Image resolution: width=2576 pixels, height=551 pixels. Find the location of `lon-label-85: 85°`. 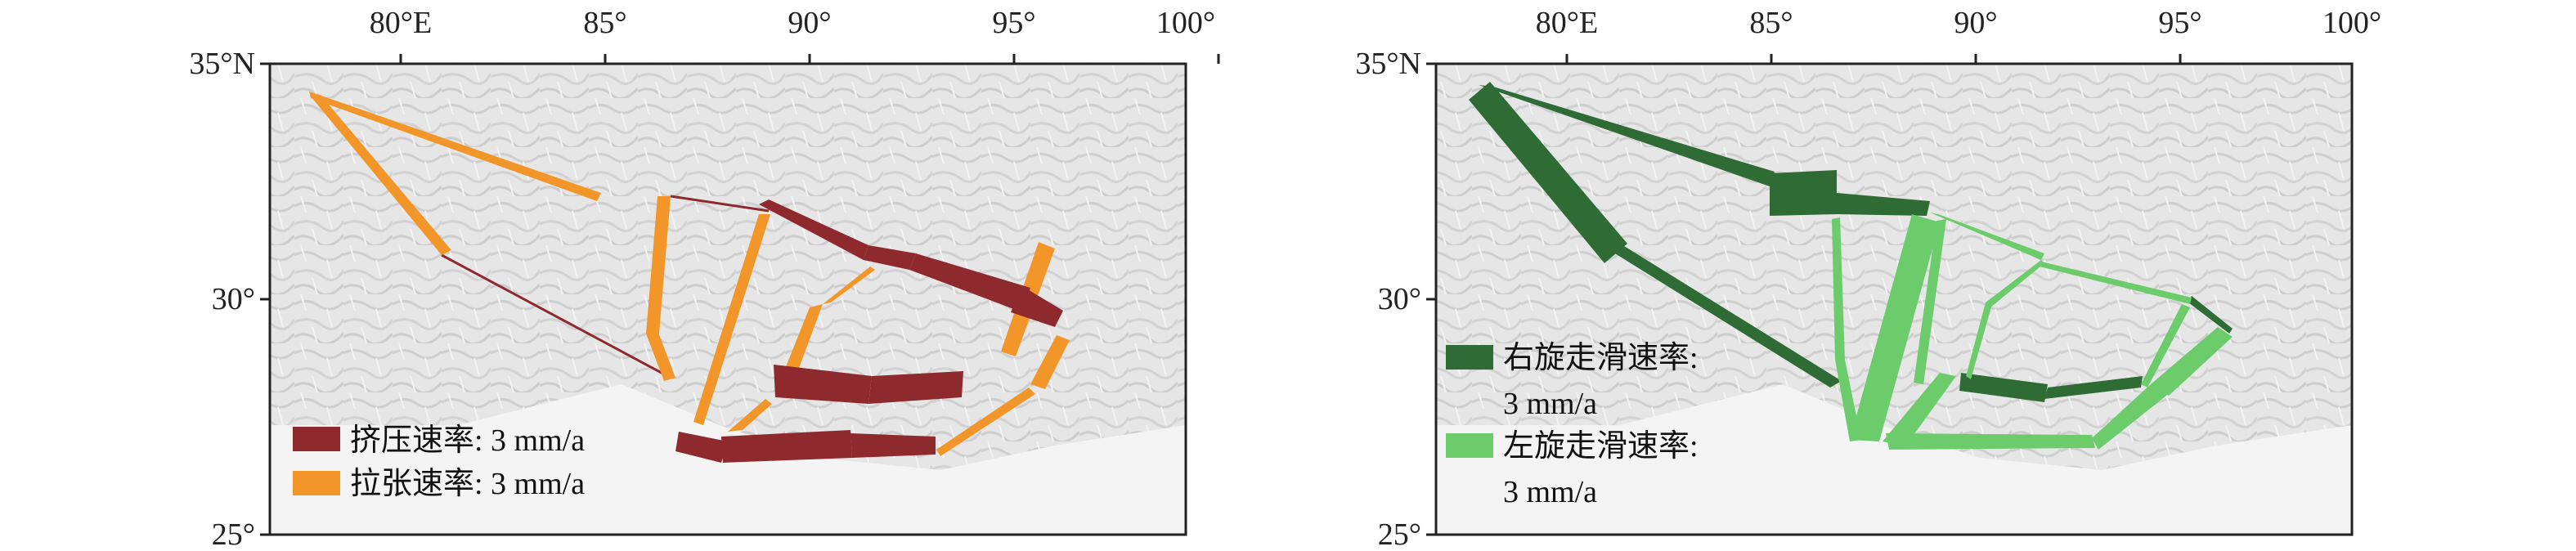

lon-label-85: 85° is located at coordinates (604, 23).